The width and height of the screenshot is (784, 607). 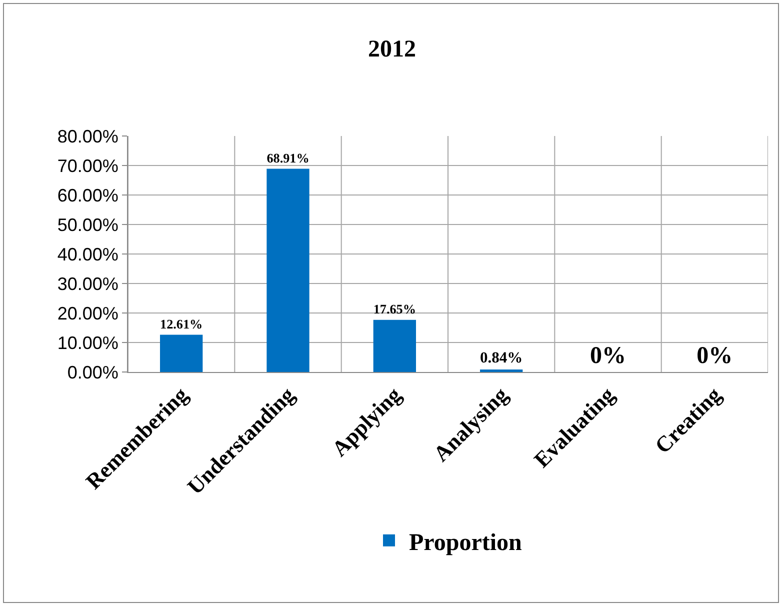 I want to click on y-tick-label: 30.00%, so click(x=87, y=284).